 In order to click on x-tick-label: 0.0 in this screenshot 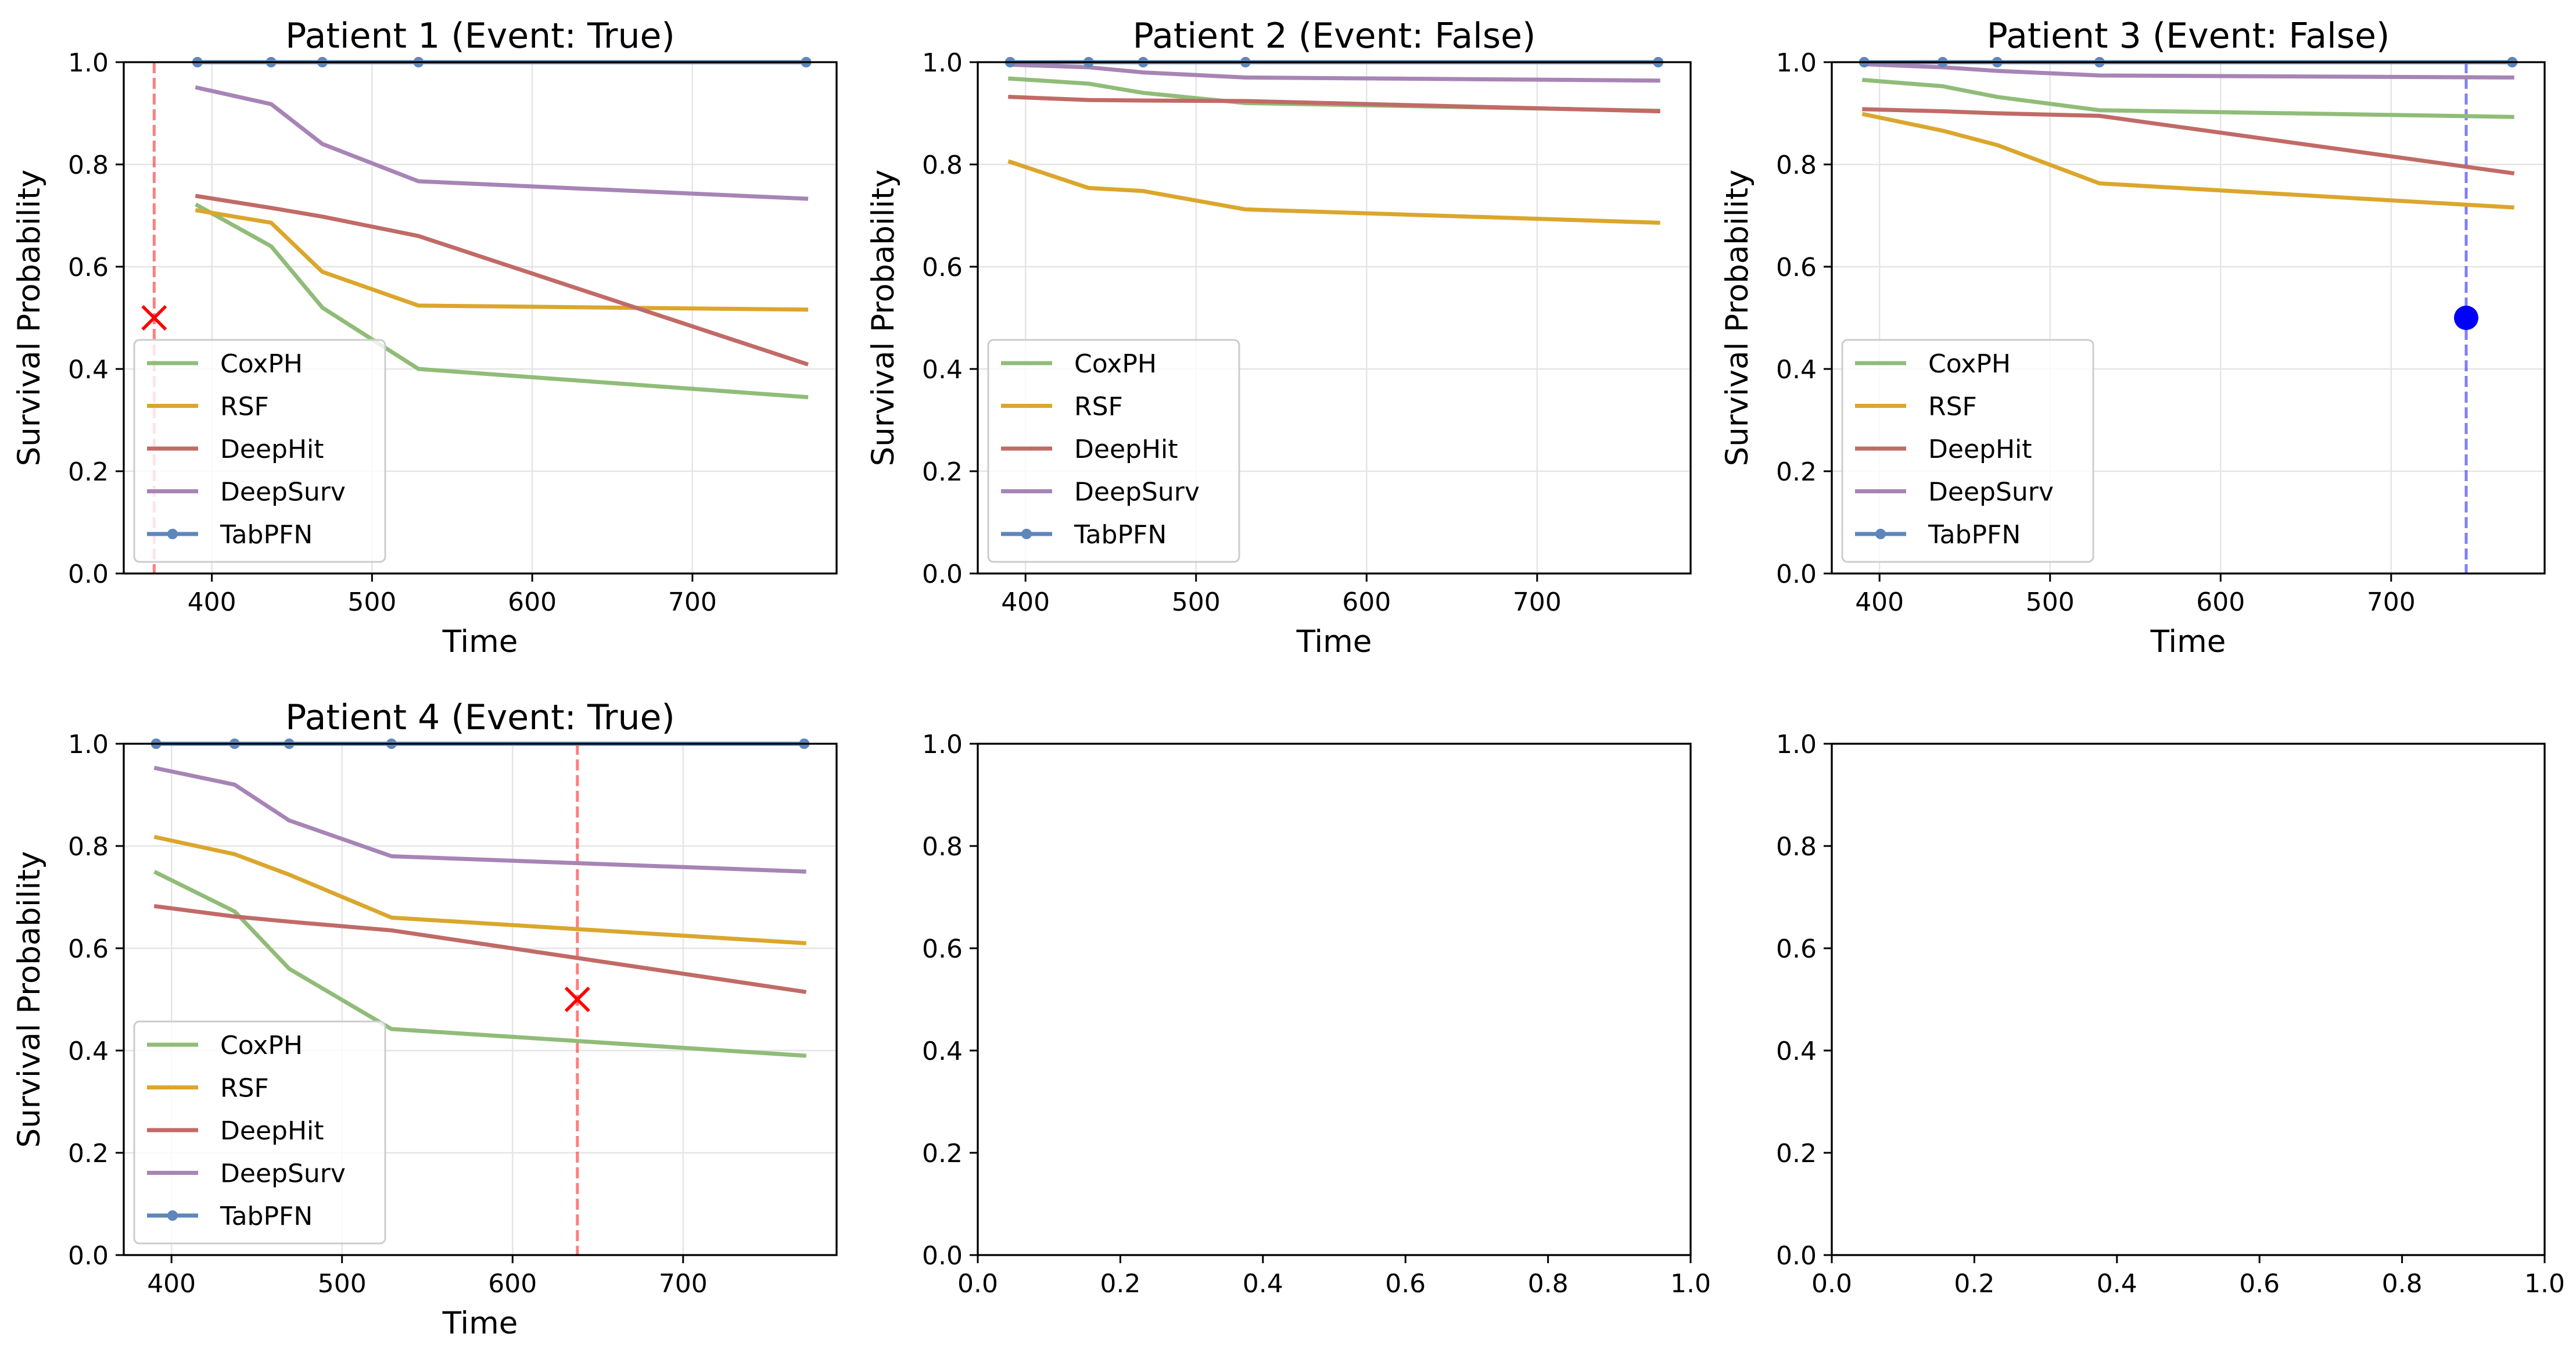, I will do `click(1831, 1284)`.